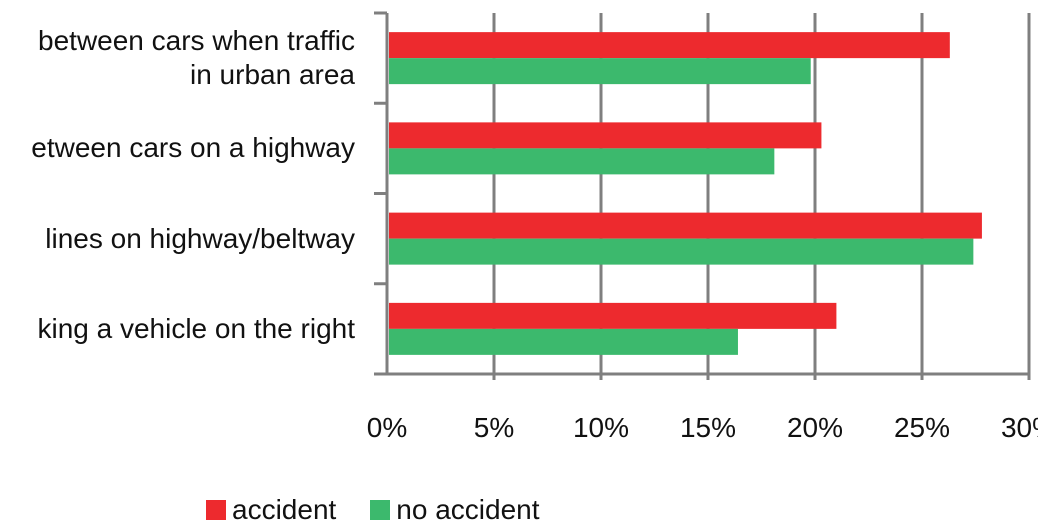 Image resolution: width=1038 pixels, height=531 pixels. Describe the element at coordinates (468, 509) in the screenshot. I see `legend-label: no accident` at that location.